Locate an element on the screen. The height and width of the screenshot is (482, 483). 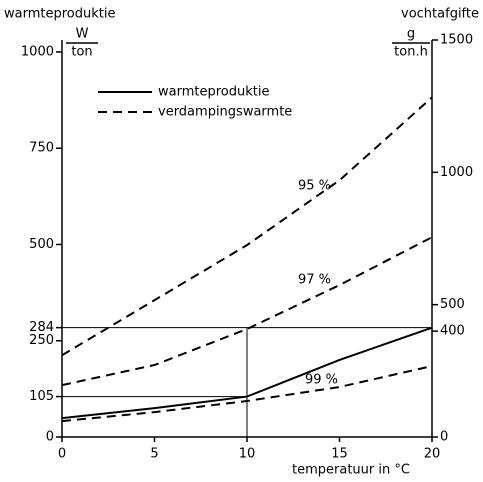
y2-unit: g is located at coordinates (411, 34).